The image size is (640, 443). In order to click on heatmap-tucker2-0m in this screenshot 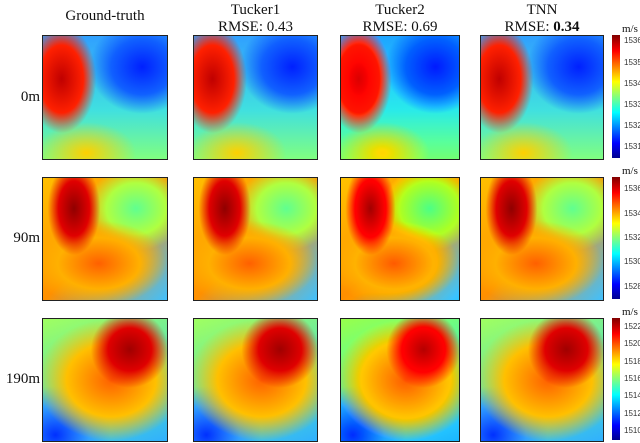, I will do `click(400, 97)`.